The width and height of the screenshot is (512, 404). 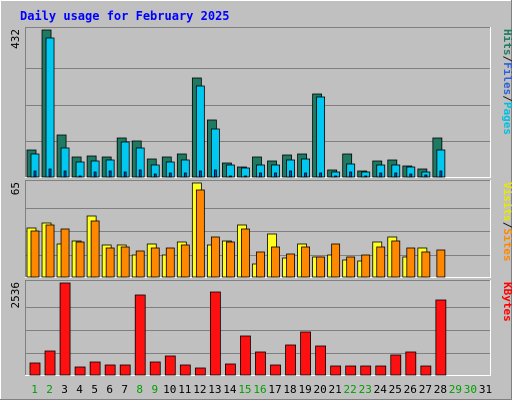 I want to click on day-label-31: 31, so click(x=485, y=389).